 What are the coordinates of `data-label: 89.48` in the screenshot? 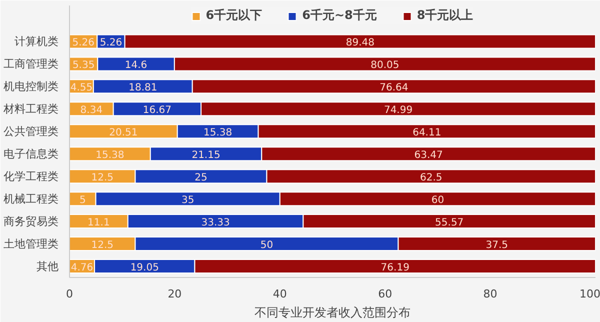 It's located at (360, 42).